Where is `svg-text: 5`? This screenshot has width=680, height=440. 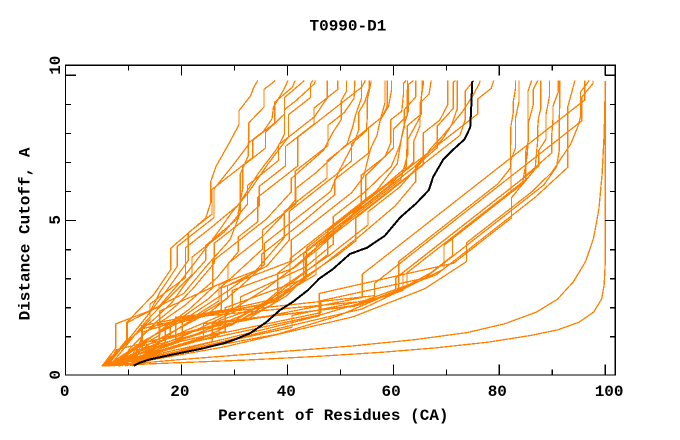
svg-text: 5 is located at coordinates (56, 220).